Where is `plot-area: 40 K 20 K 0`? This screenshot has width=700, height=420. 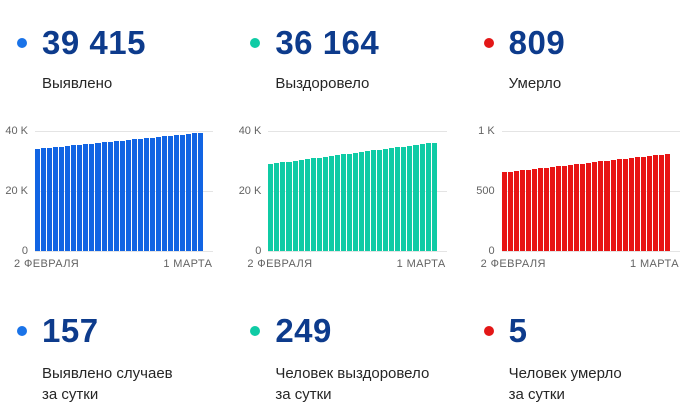
plot-area: 40 K 20 K 0 is located at coordinates (116, 191).